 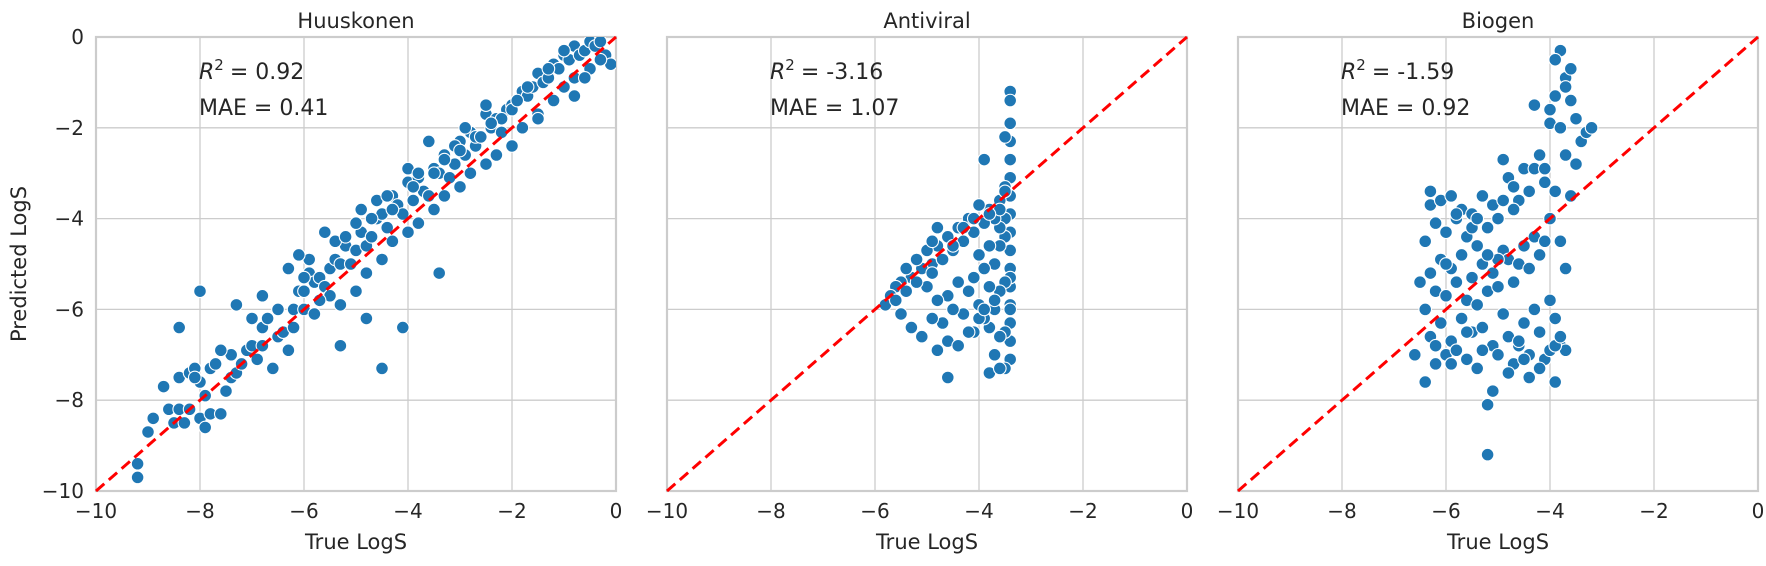 I want to click on y-tick-label: −10, so click(x=63, y=491).